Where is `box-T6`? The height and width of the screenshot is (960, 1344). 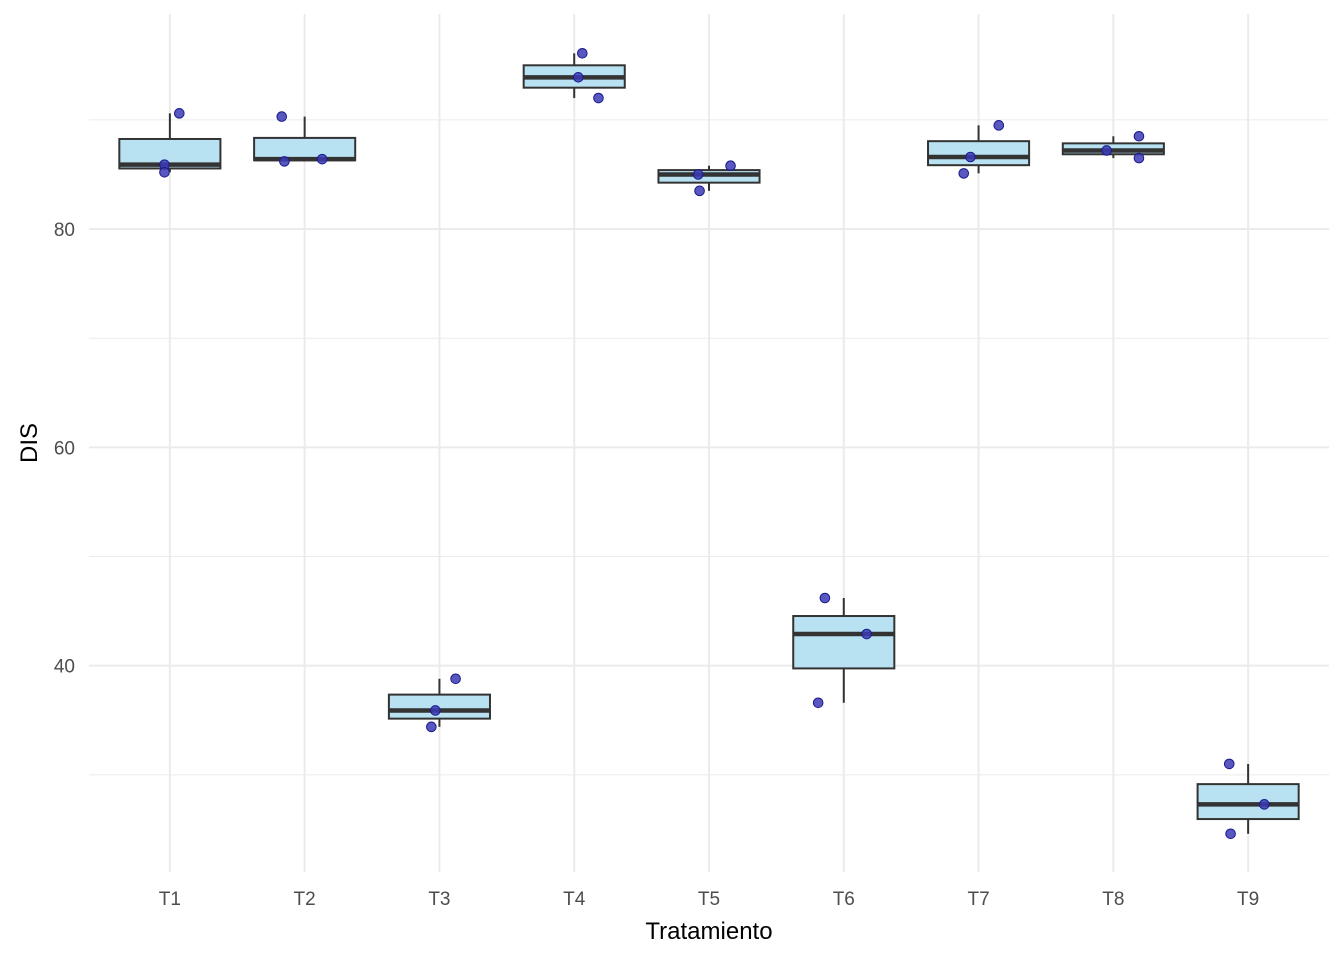 box-T6 is located at coordinates (844, 650).